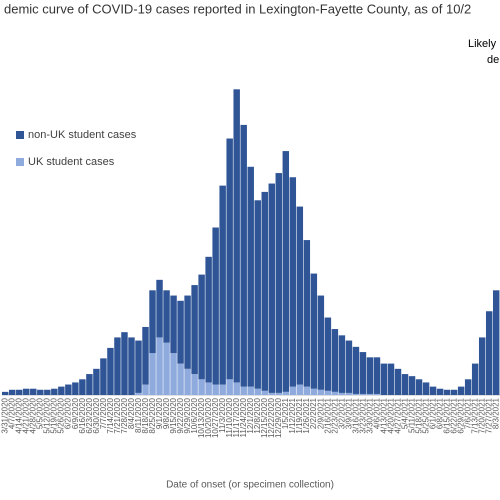 The width and height of the screenshot is (500, 500). What do you see at coordinates (26, 415) in the screenshot?
I see `x-tick-label: 4/21/2020` at bounding box center [26, 415].